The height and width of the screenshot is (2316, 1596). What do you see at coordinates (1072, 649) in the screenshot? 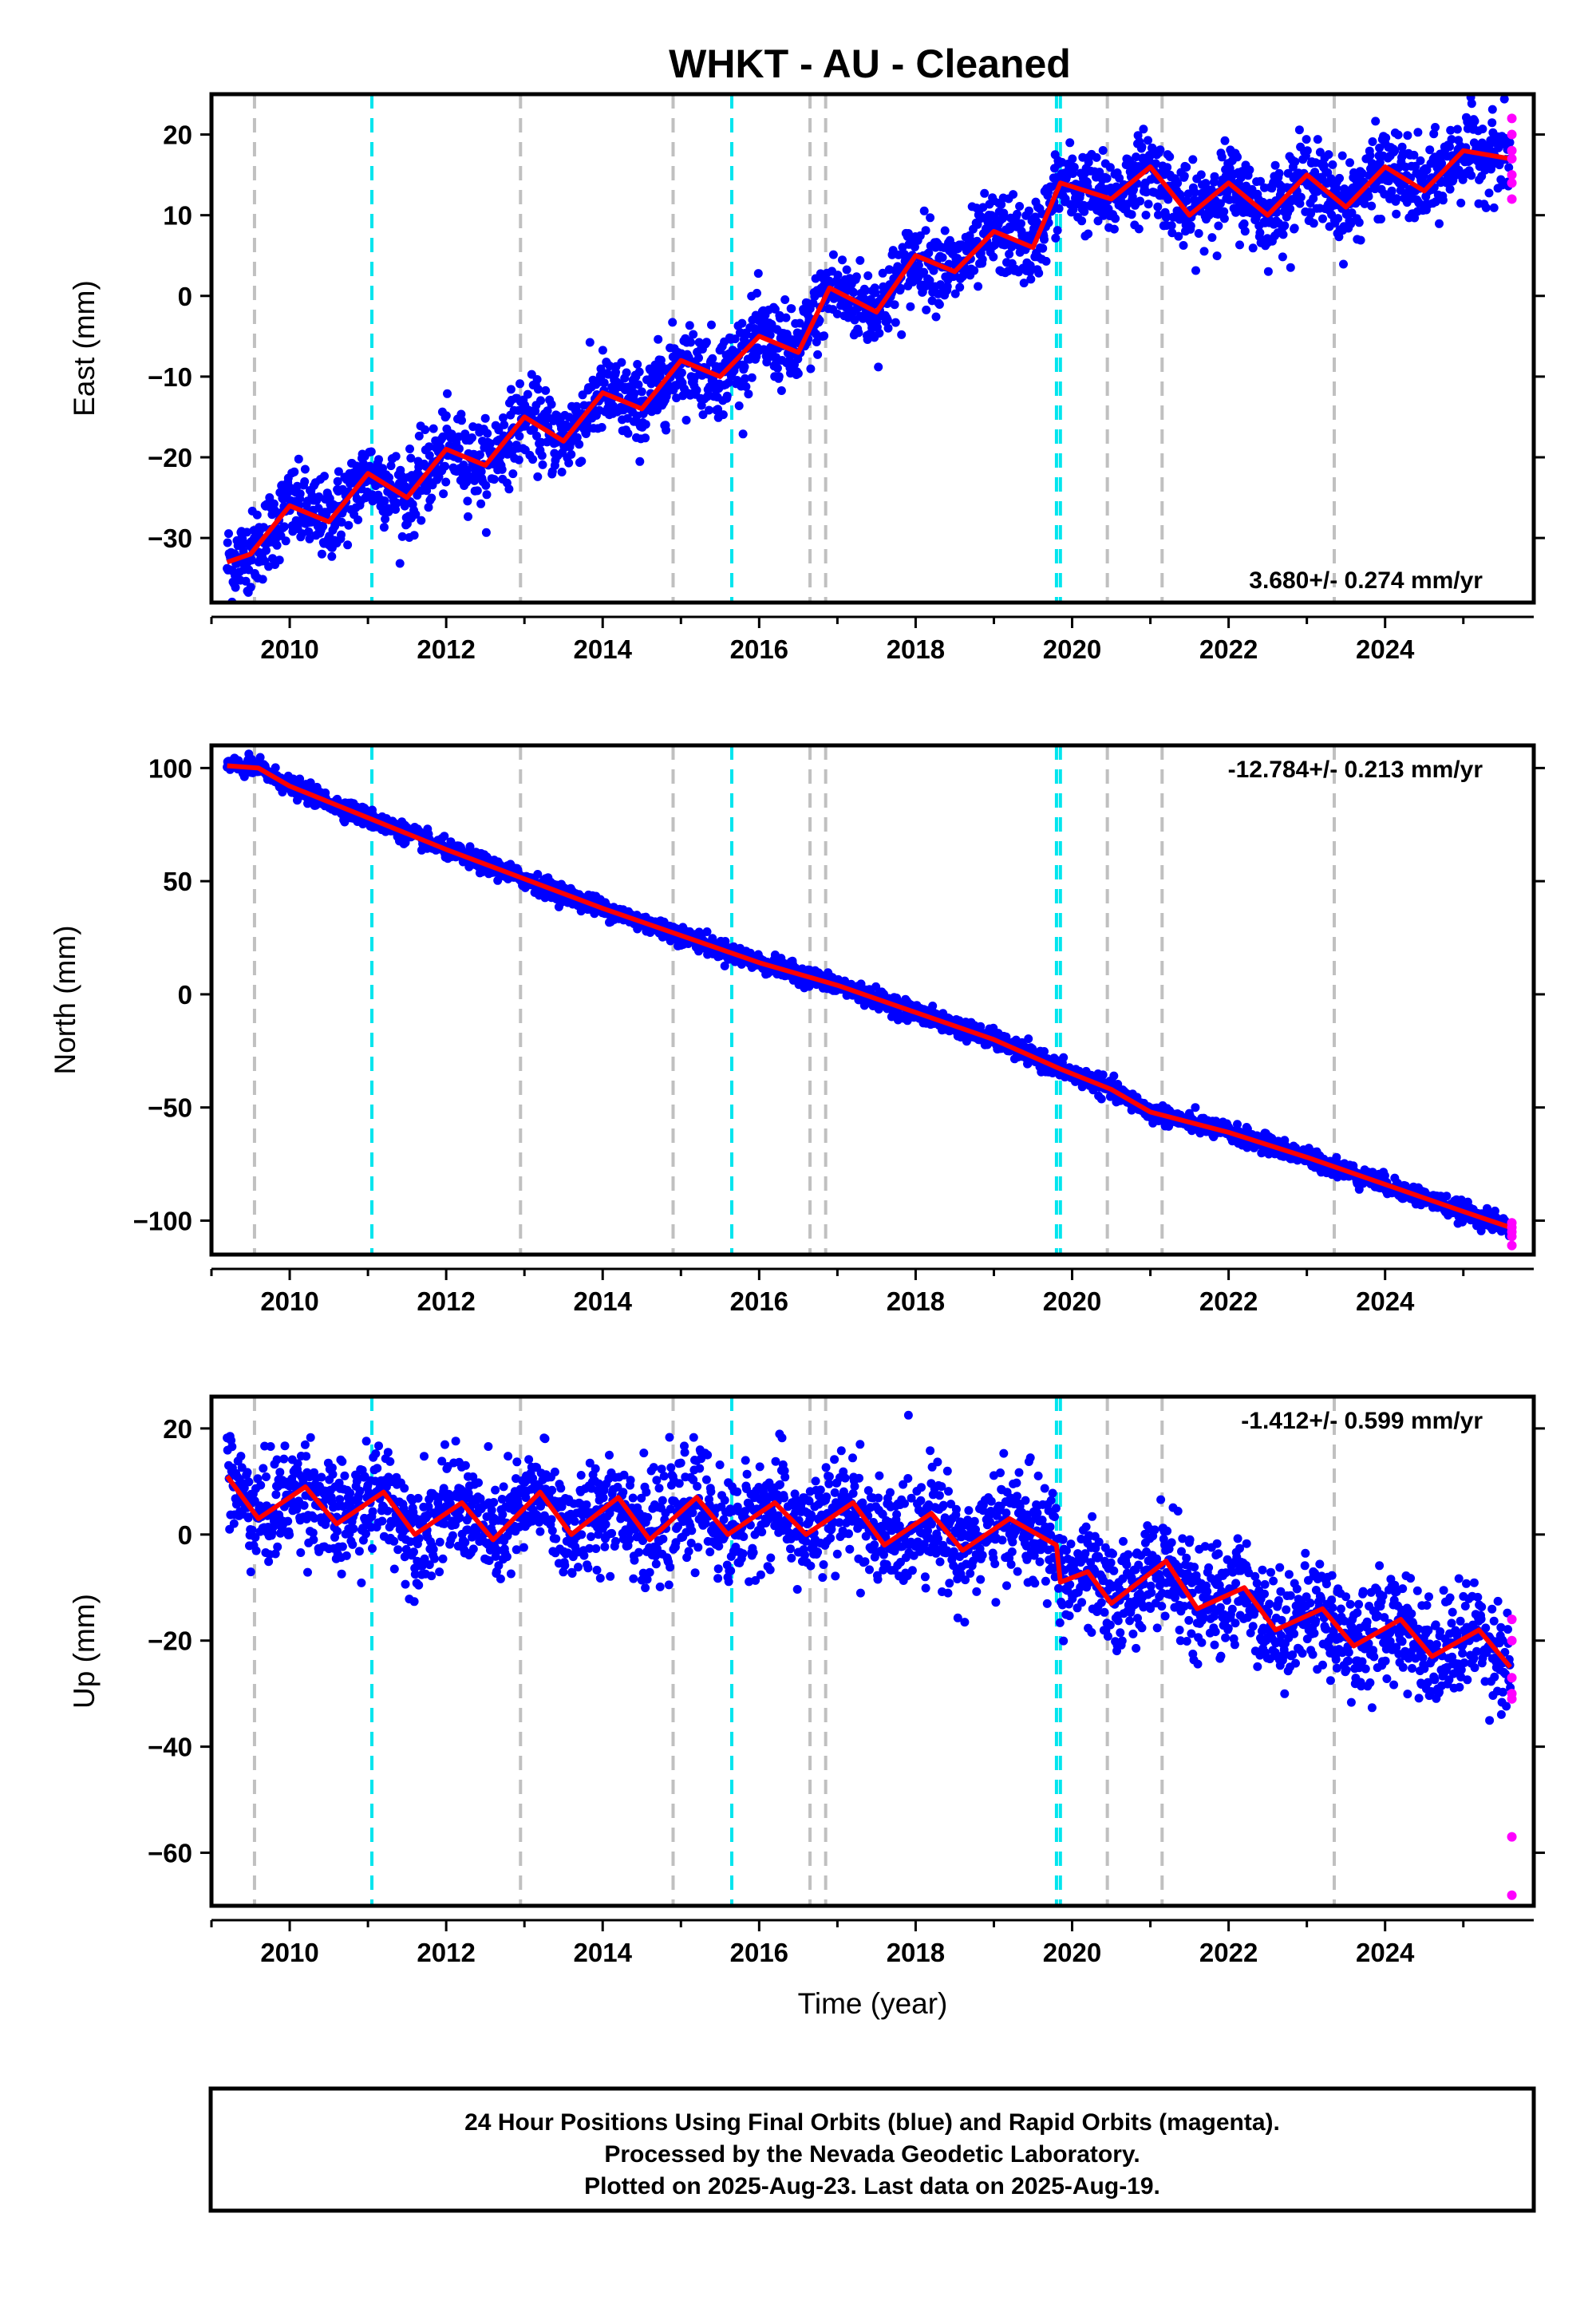
I see `x-tick-label: 2020` at bounding box center [1072, 649].